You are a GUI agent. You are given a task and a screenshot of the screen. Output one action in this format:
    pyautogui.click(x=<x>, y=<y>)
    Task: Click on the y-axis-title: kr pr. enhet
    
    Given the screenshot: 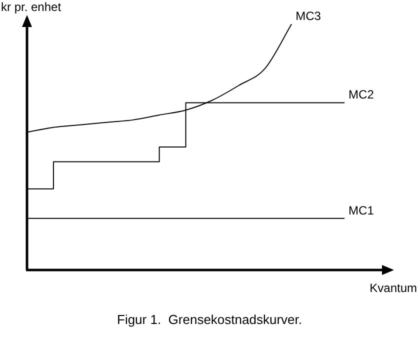 What is the action you would take?
    pyautogui.click(x=31, y=7)
    